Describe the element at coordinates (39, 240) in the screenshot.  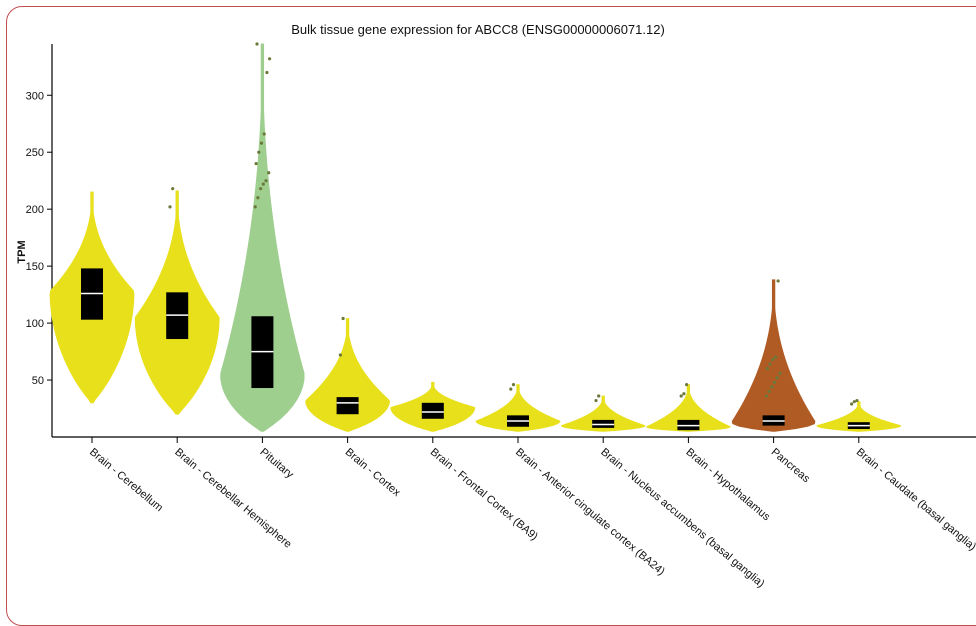
I see `y-axis: 50 100 150 200 250 300` at that location.